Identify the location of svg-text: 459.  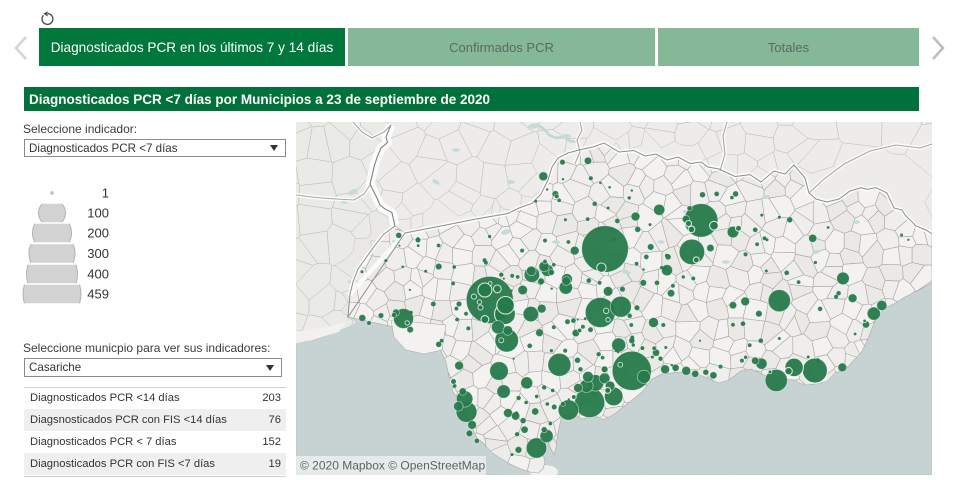
(98, 294).